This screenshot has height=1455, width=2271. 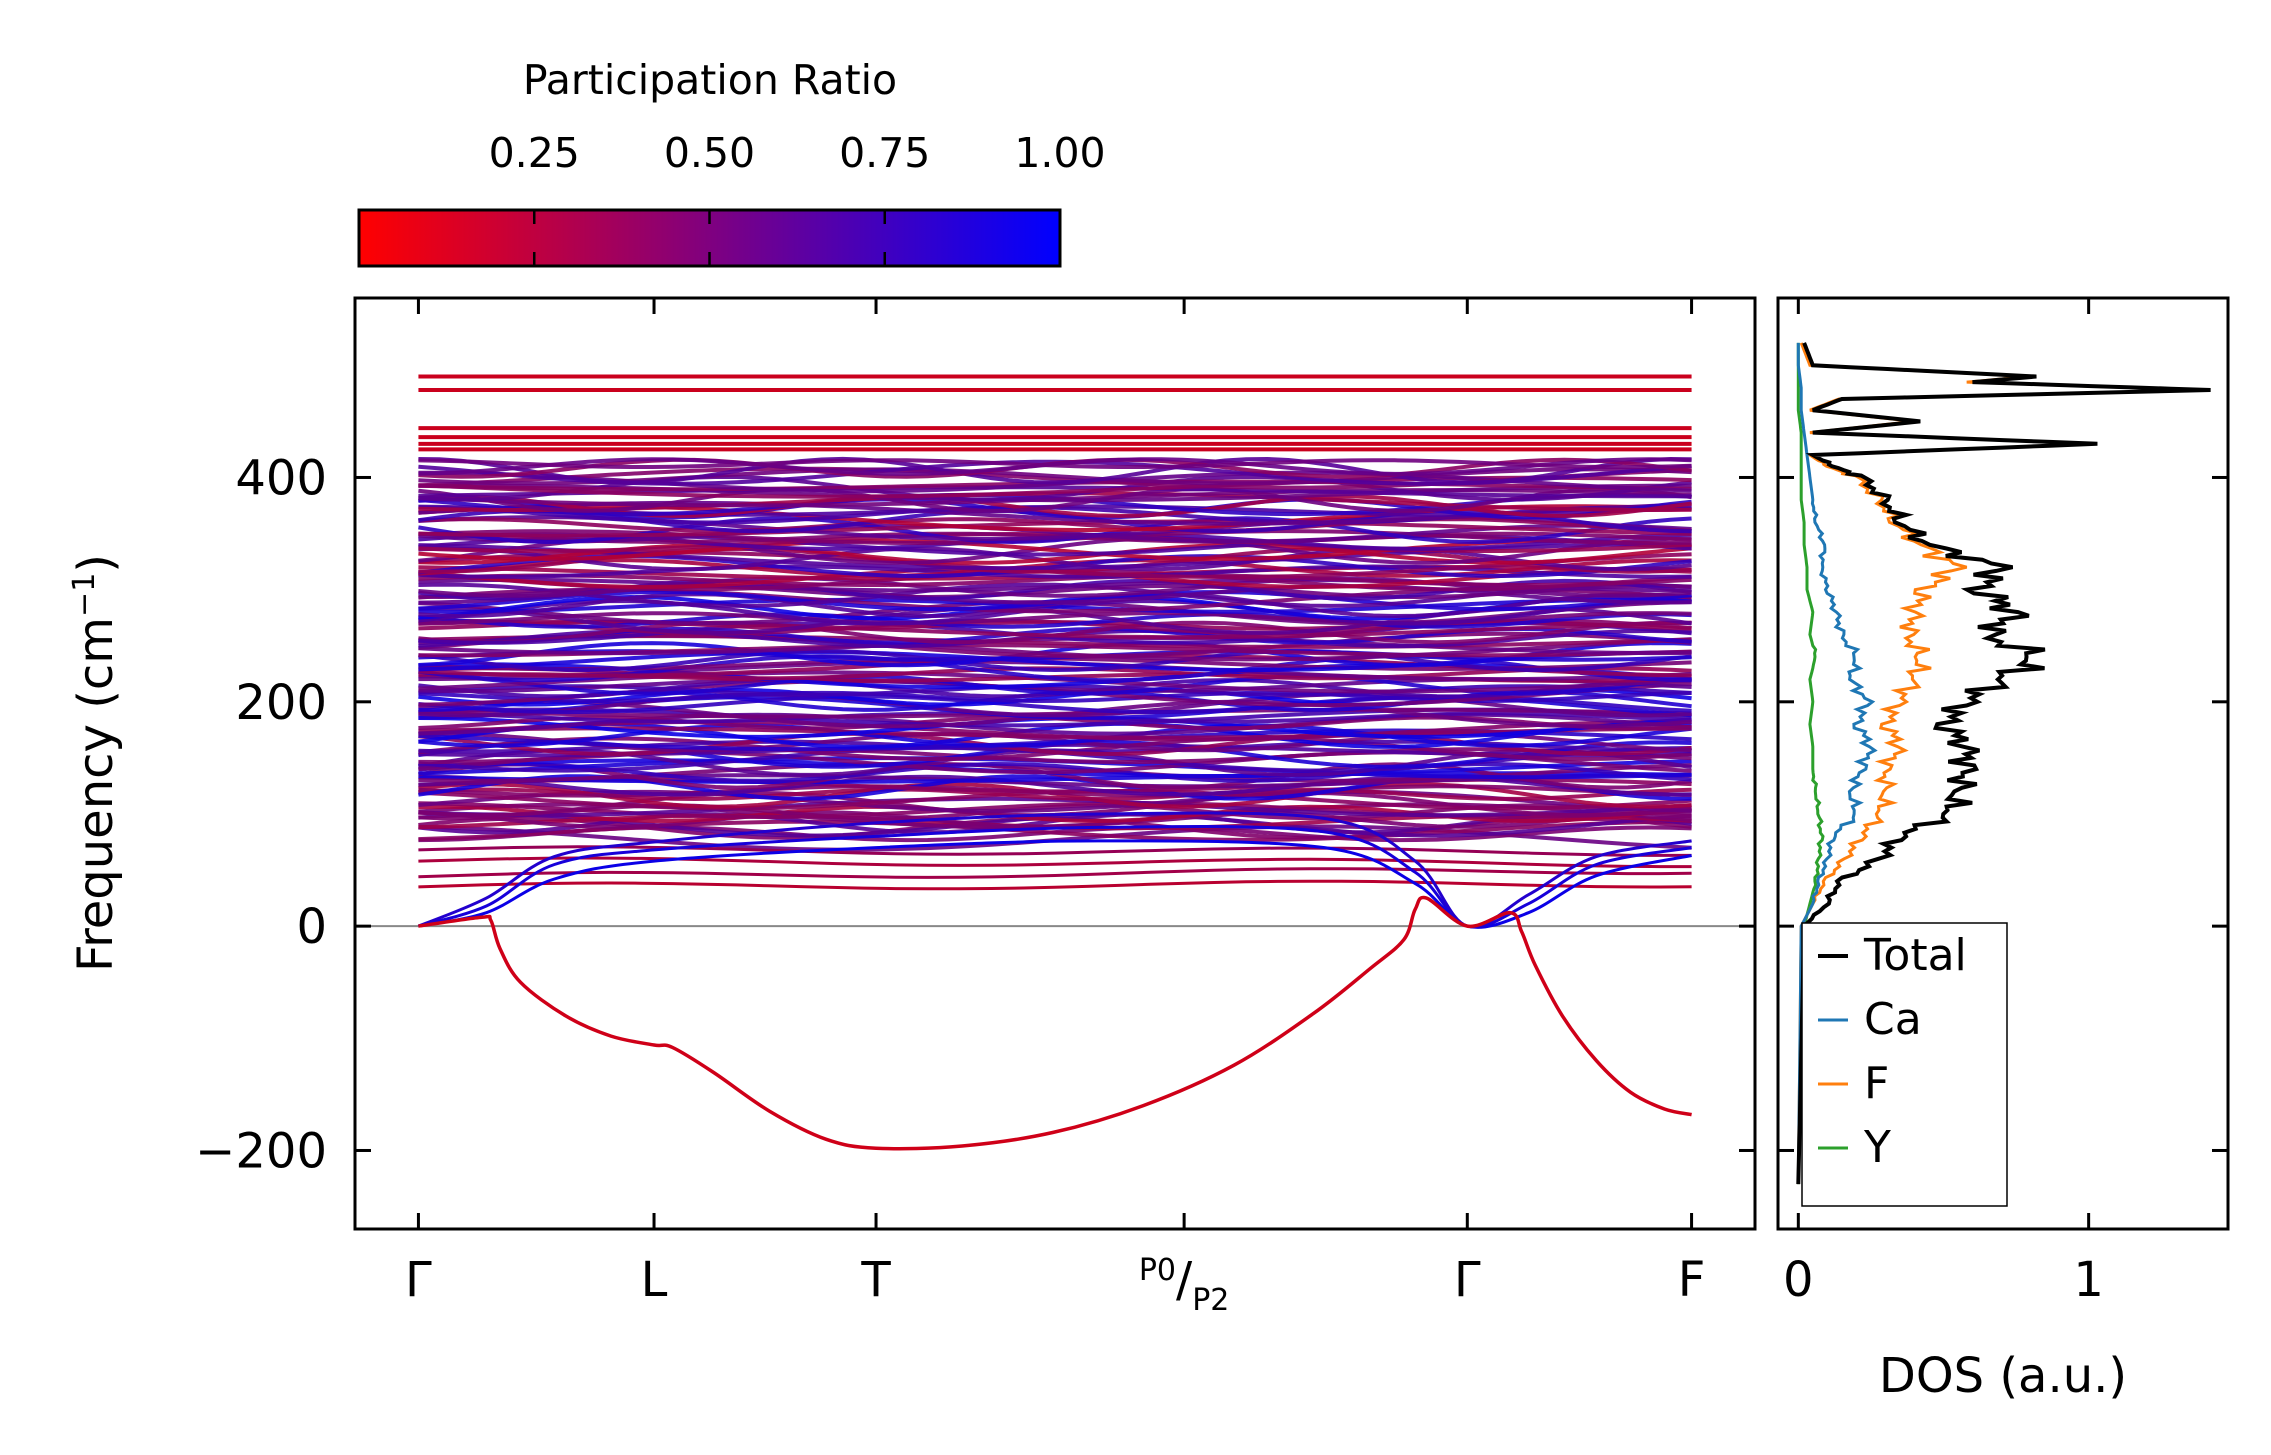 I want to click on colorbar-tick-label: 0.75, so click(x=884, y=153).